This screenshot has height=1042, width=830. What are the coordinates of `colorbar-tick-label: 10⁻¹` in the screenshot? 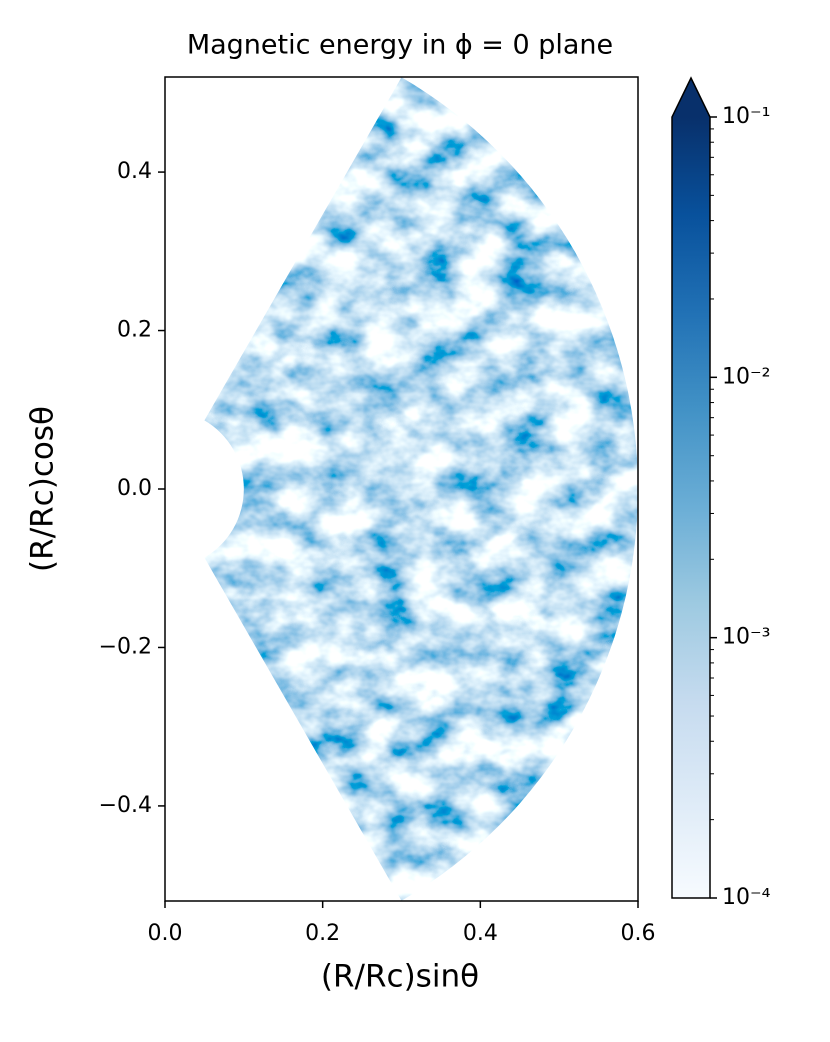 It's located at (746, 116).